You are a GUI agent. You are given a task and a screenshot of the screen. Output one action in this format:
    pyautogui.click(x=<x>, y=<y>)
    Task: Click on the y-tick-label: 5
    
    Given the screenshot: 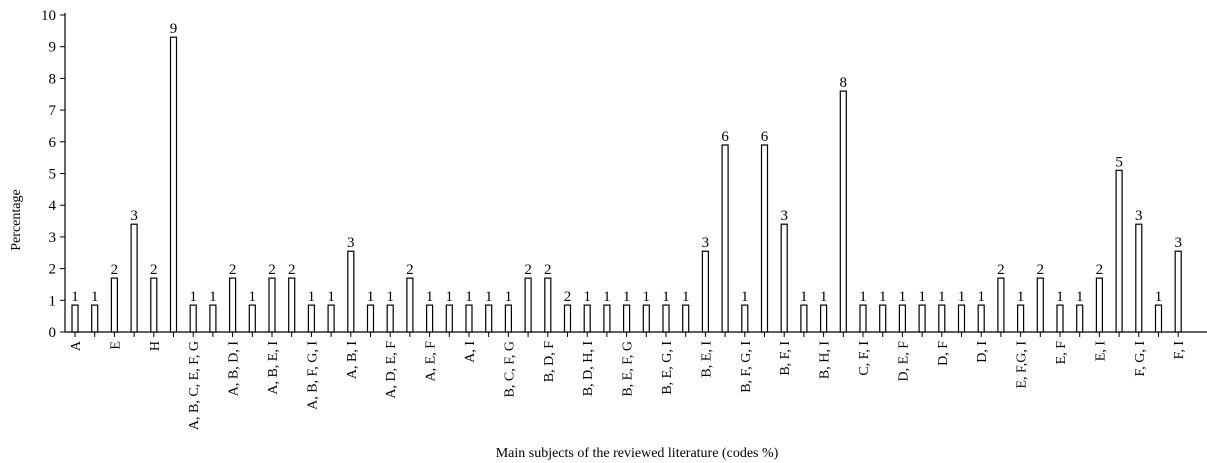 What is the action you would take?
    pyautogui.click(x=53, y=175)
    